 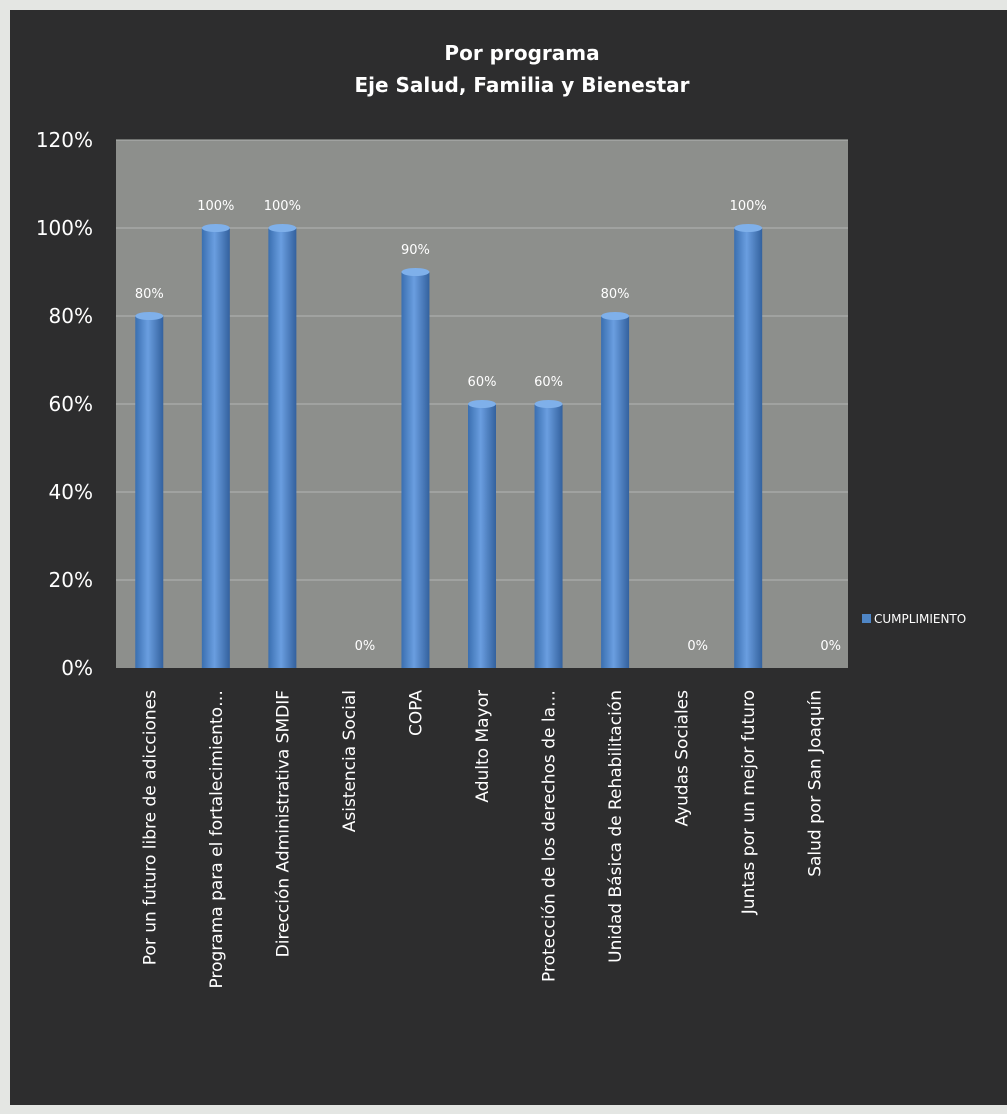 I want to click on x-tick-label: Salud por San Joaquín, so click(x=816, y=783).